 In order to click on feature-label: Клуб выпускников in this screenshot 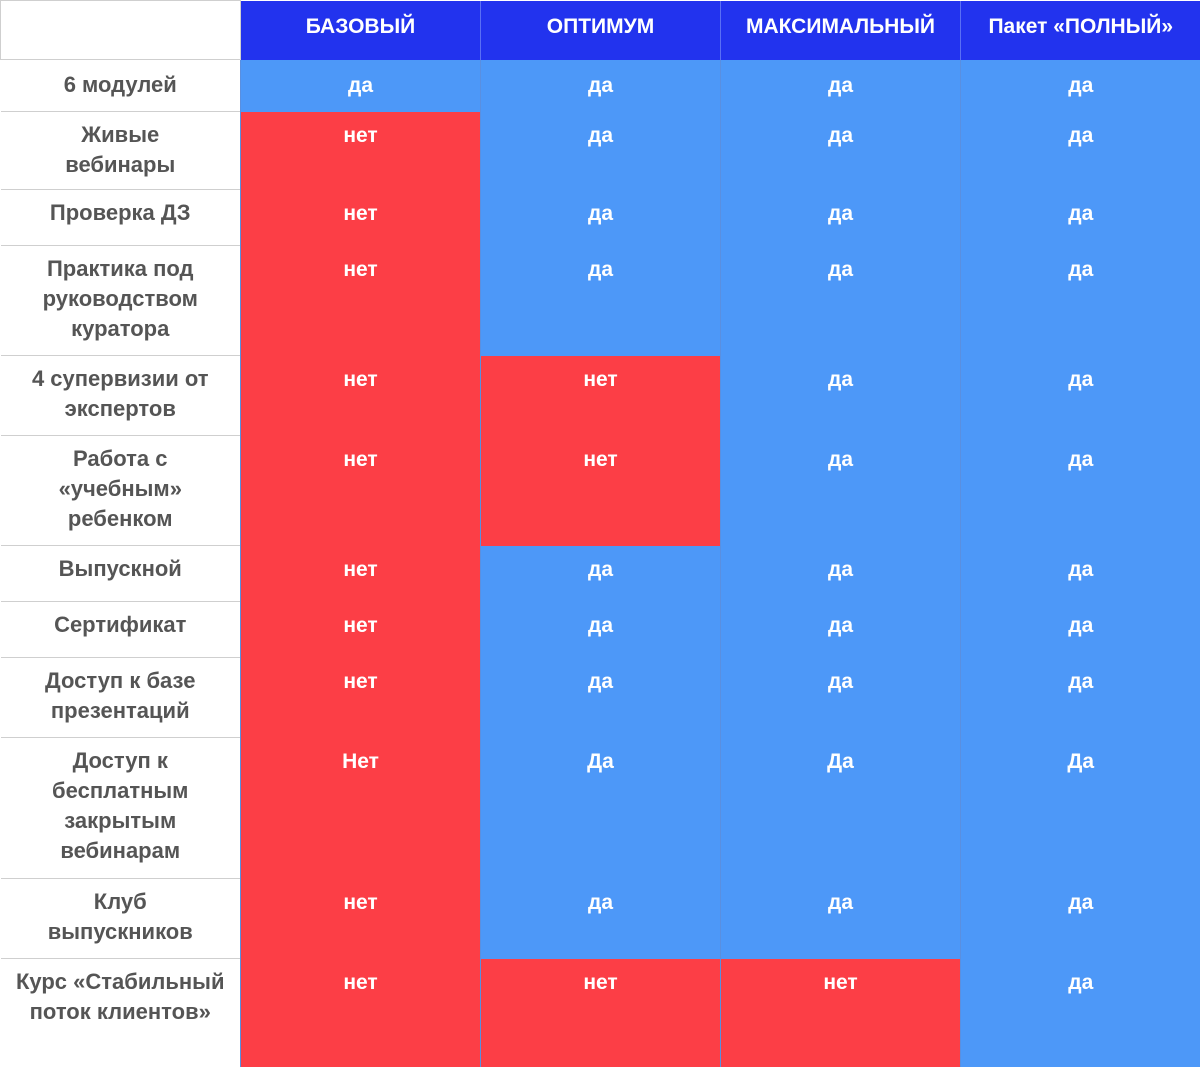, I will do `click(121, 919)`.